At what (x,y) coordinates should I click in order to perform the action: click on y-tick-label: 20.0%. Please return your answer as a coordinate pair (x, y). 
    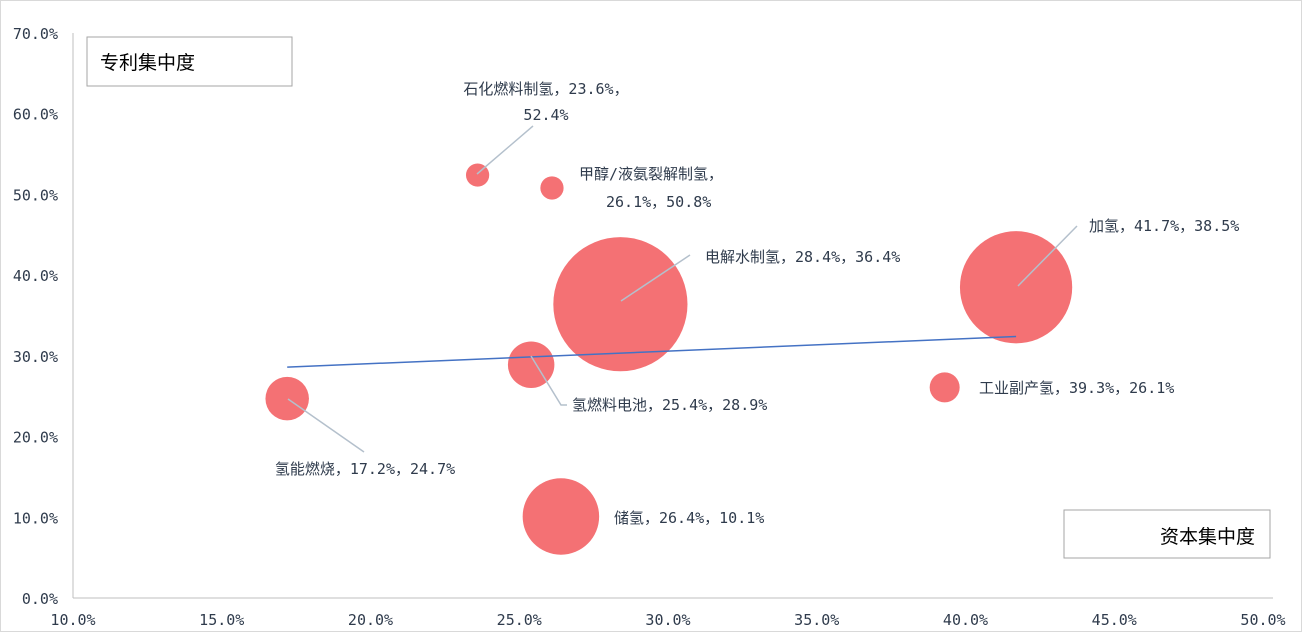
    Looking at the image, I should click on (35, 438).